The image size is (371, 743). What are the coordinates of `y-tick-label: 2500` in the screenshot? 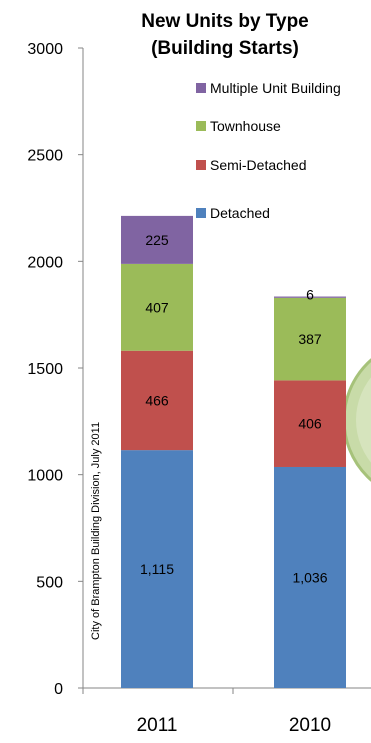 It's located at (45, 156).